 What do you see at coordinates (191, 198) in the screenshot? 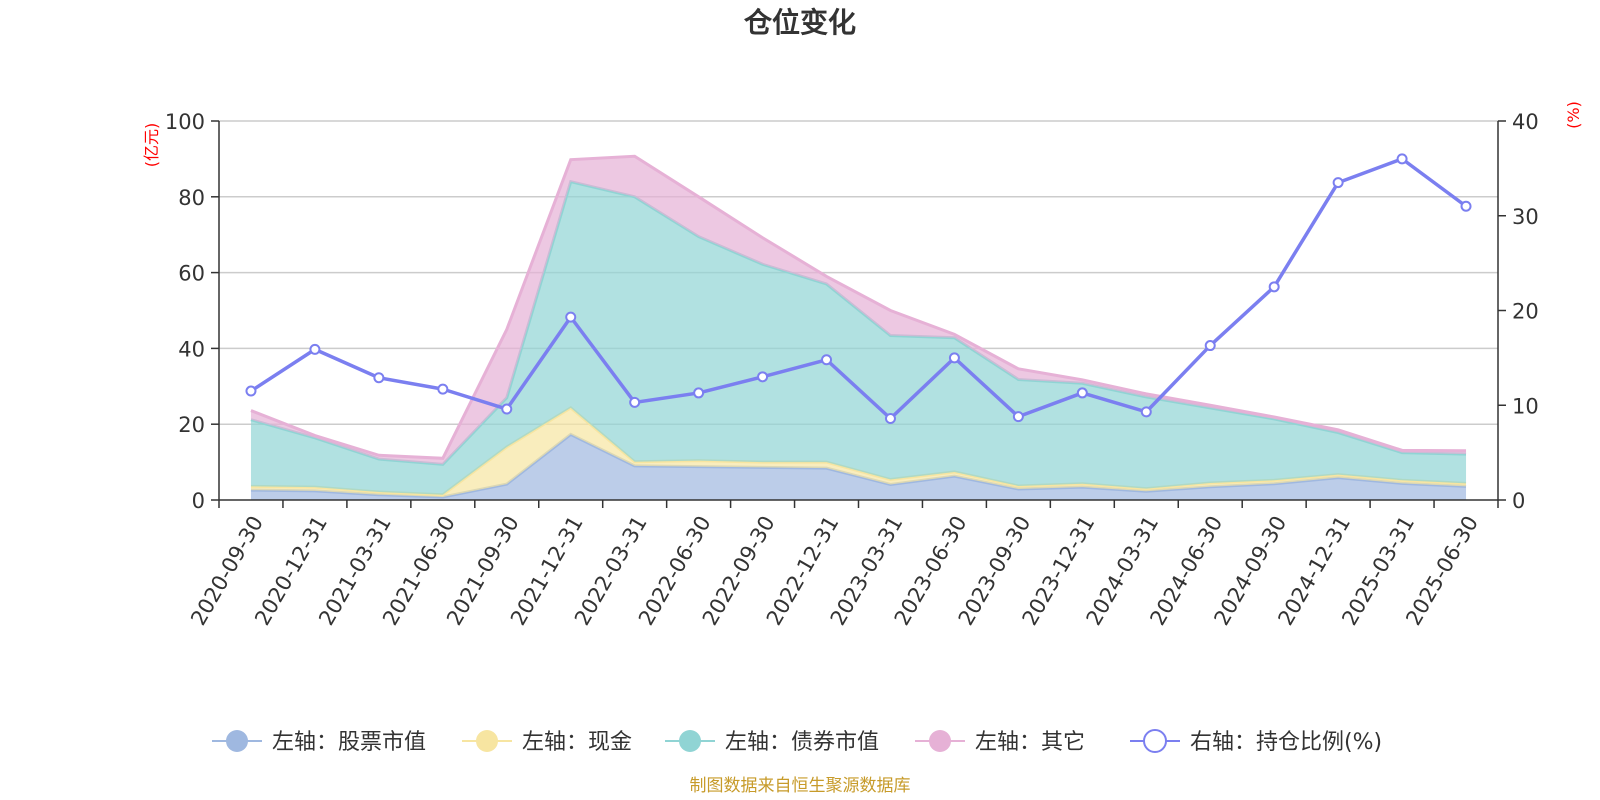
I see `left-tick-label: 80` at bounding box center [191, 198].